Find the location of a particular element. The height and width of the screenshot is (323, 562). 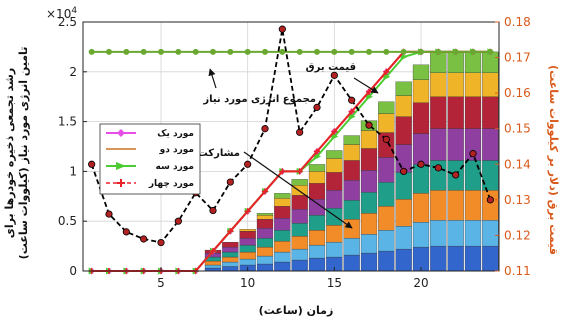

y-left-tick-label: 1 is located at coordinates (73, 171).